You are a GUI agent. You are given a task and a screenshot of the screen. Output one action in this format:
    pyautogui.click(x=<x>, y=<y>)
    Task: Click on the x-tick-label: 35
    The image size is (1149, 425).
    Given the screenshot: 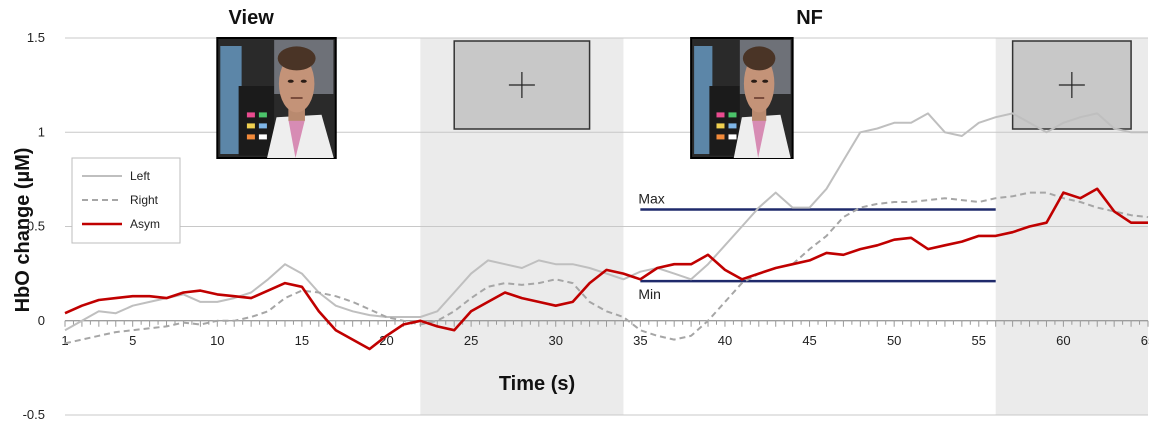 What is the action you would take?
    pyautogui.click(x=640, y=340)
    